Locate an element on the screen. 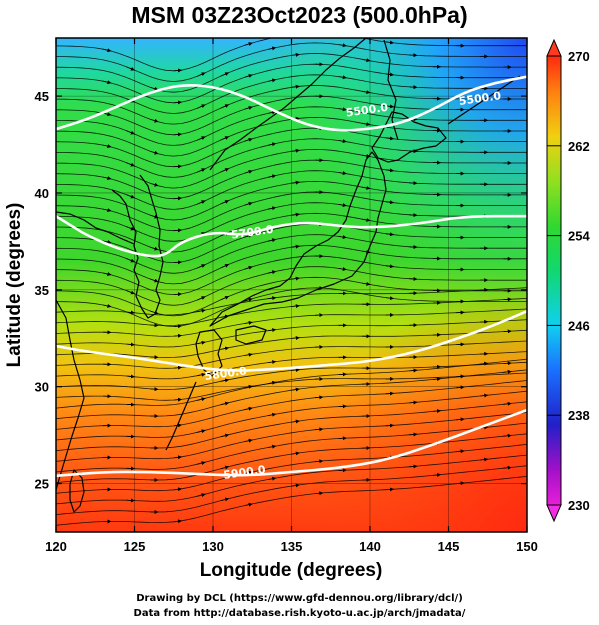  x-tick-label: 120 is located at coordinates (56, 546).